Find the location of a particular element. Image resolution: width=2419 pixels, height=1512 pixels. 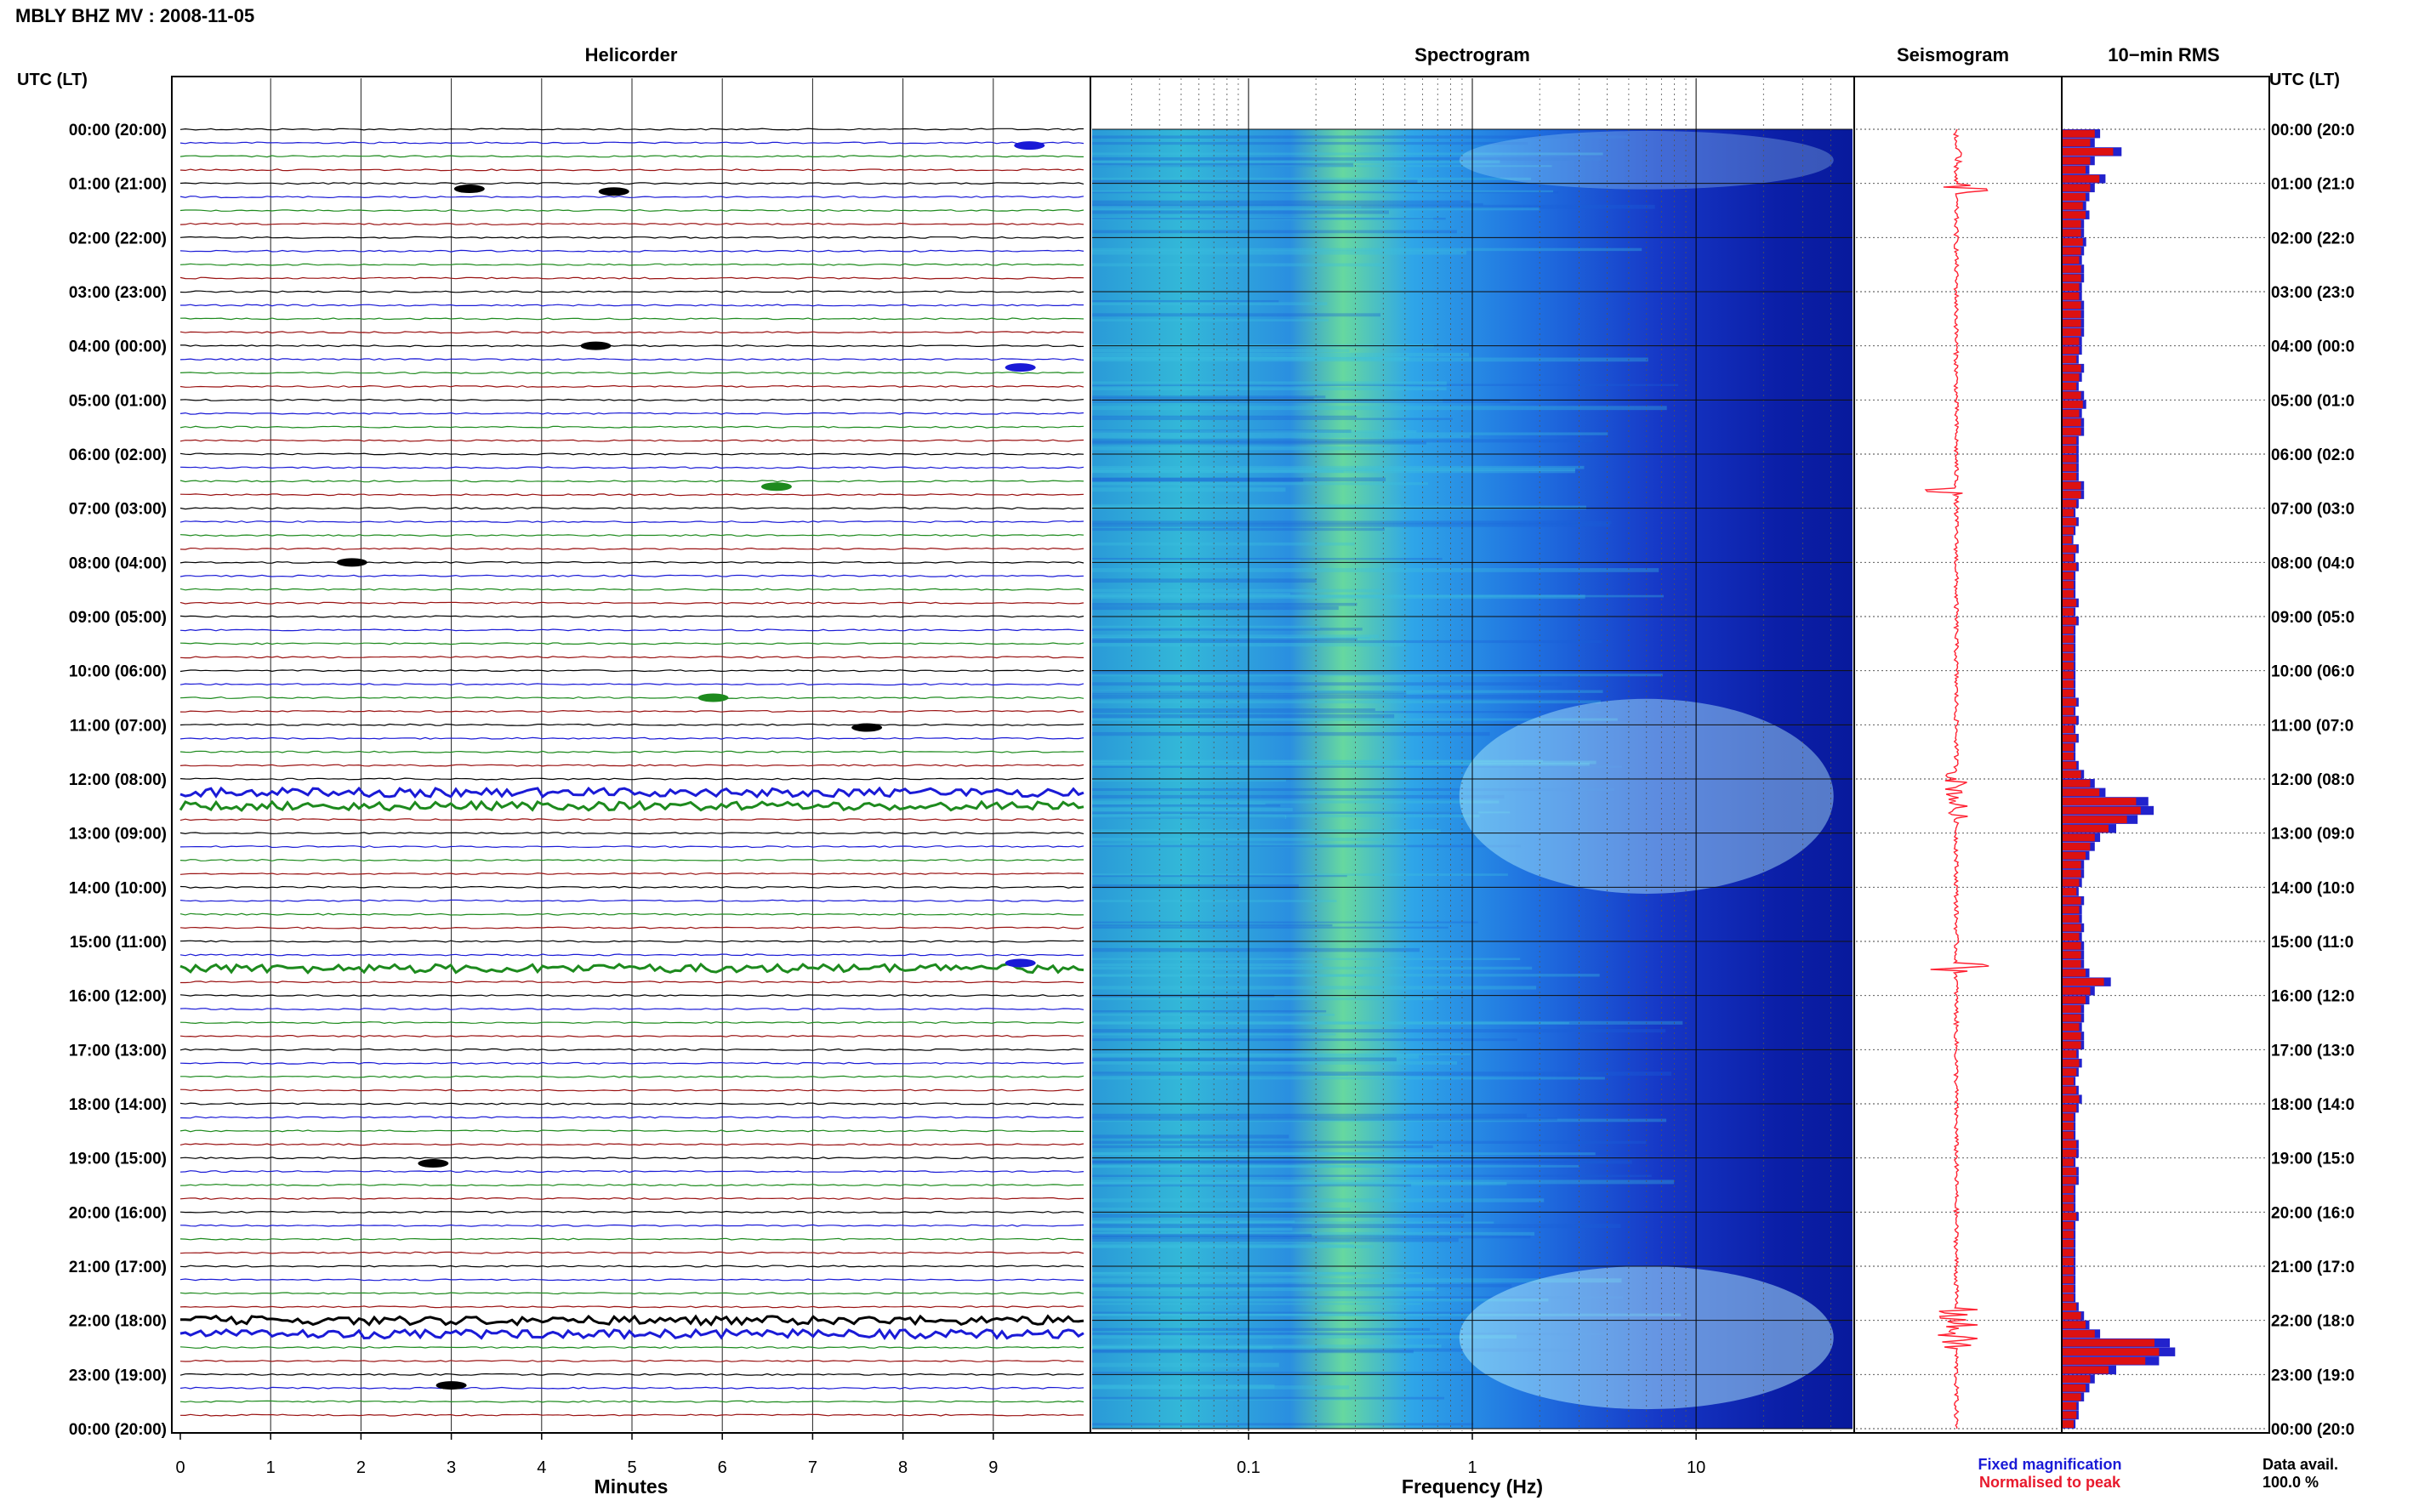

time-label-right: 18:00 (14:0 is located at coordinates (2312, 1105).